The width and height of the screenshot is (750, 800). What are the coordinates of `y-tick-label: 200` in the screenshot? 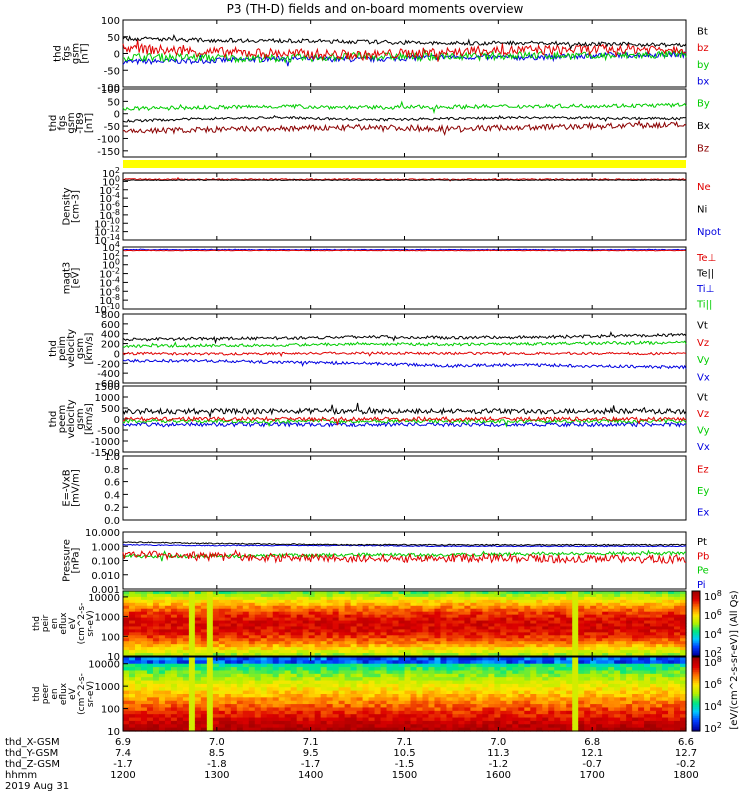 It's located at (110, 345).